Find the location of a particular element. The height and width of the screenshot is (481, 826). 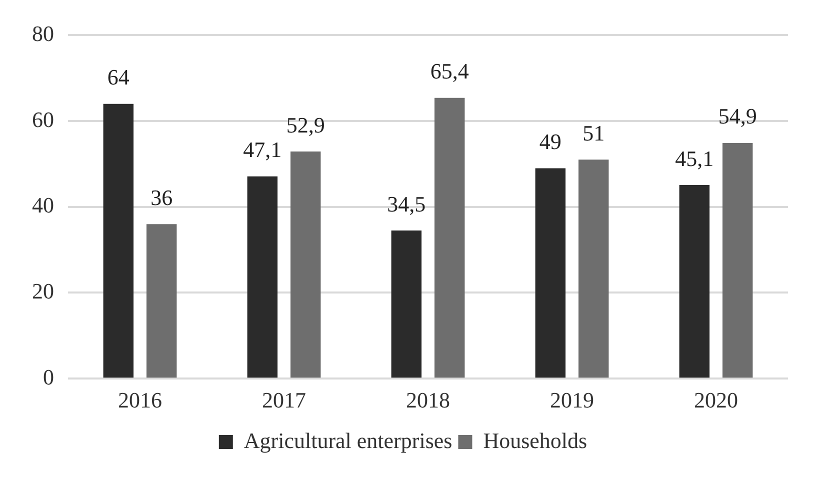

data-label: 54,9 is located at coordinates (737, 116).